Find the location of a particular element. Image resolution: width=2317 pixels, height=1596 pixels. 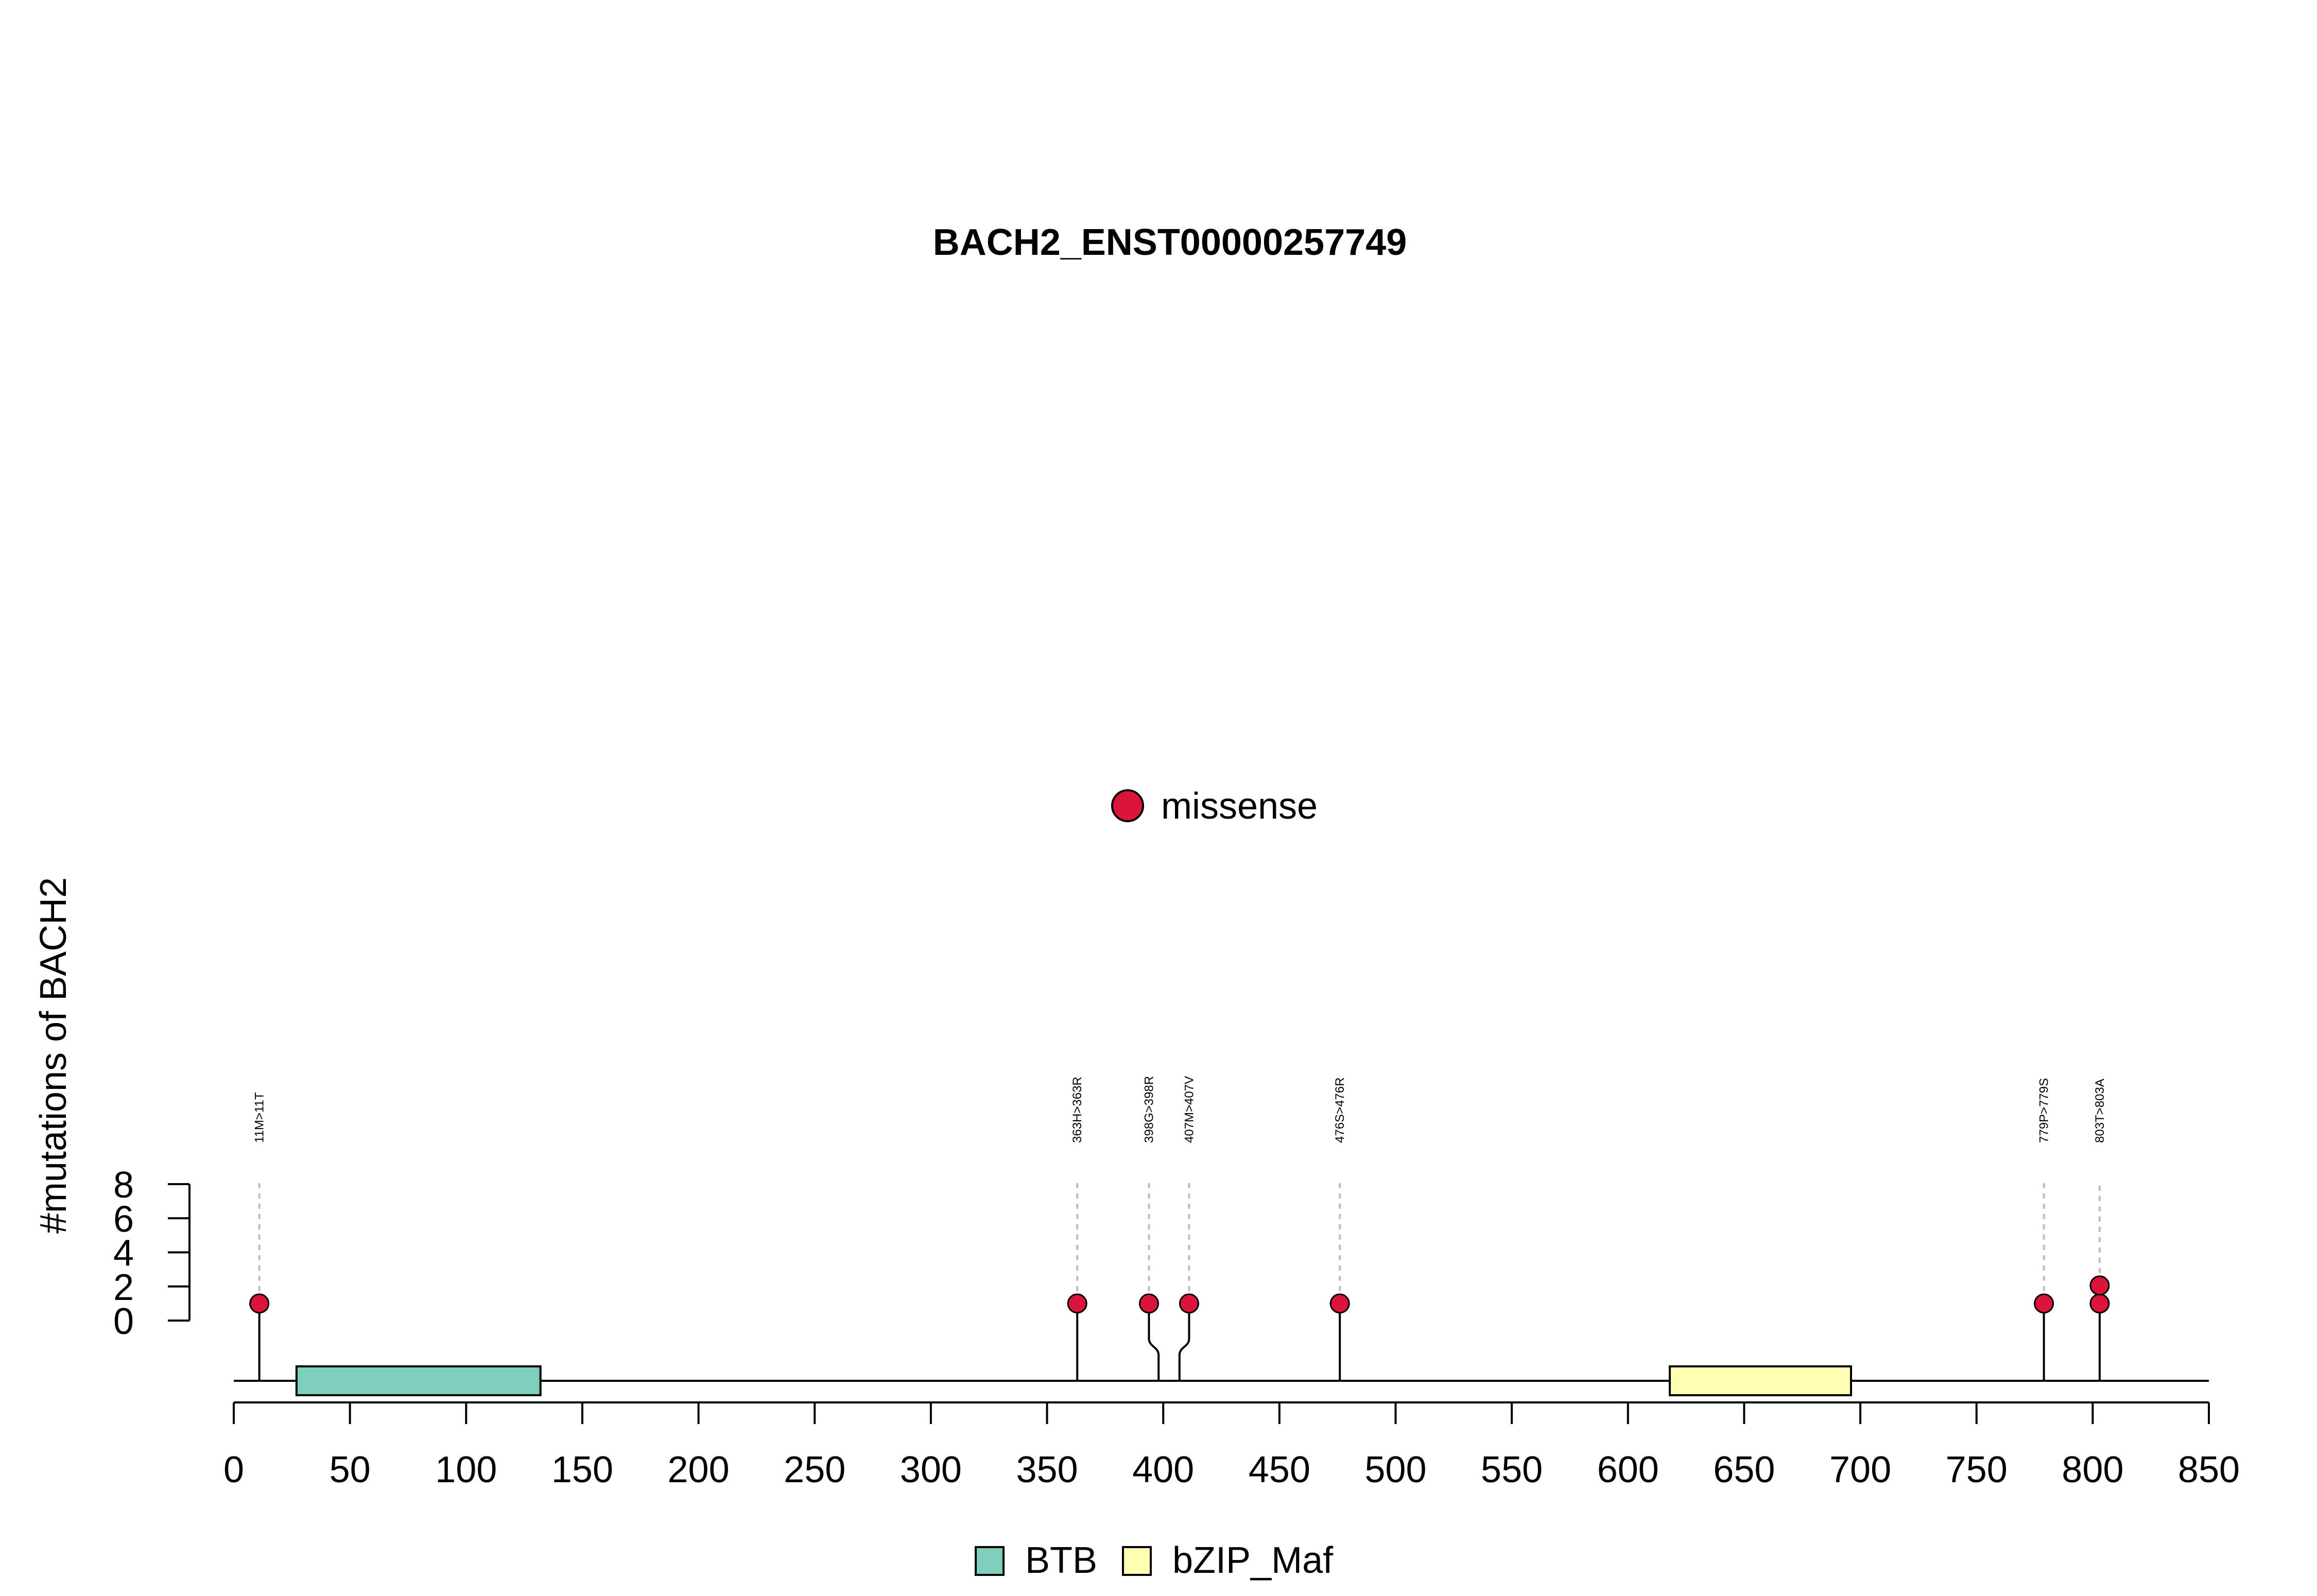

x-tick-label: 150 is located at coordinates (582, 1469).